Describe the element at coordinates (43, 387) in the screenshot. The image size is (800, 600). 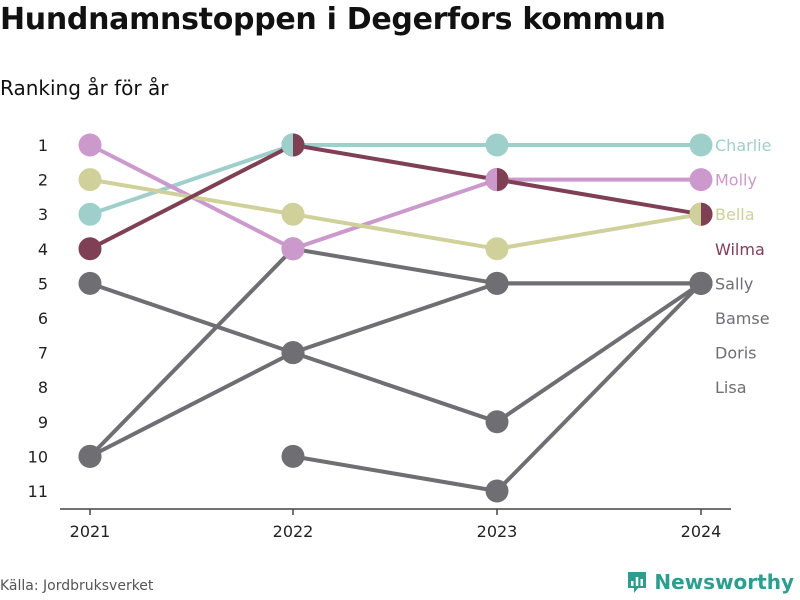
I see `y-tick-label: 8` at that location.